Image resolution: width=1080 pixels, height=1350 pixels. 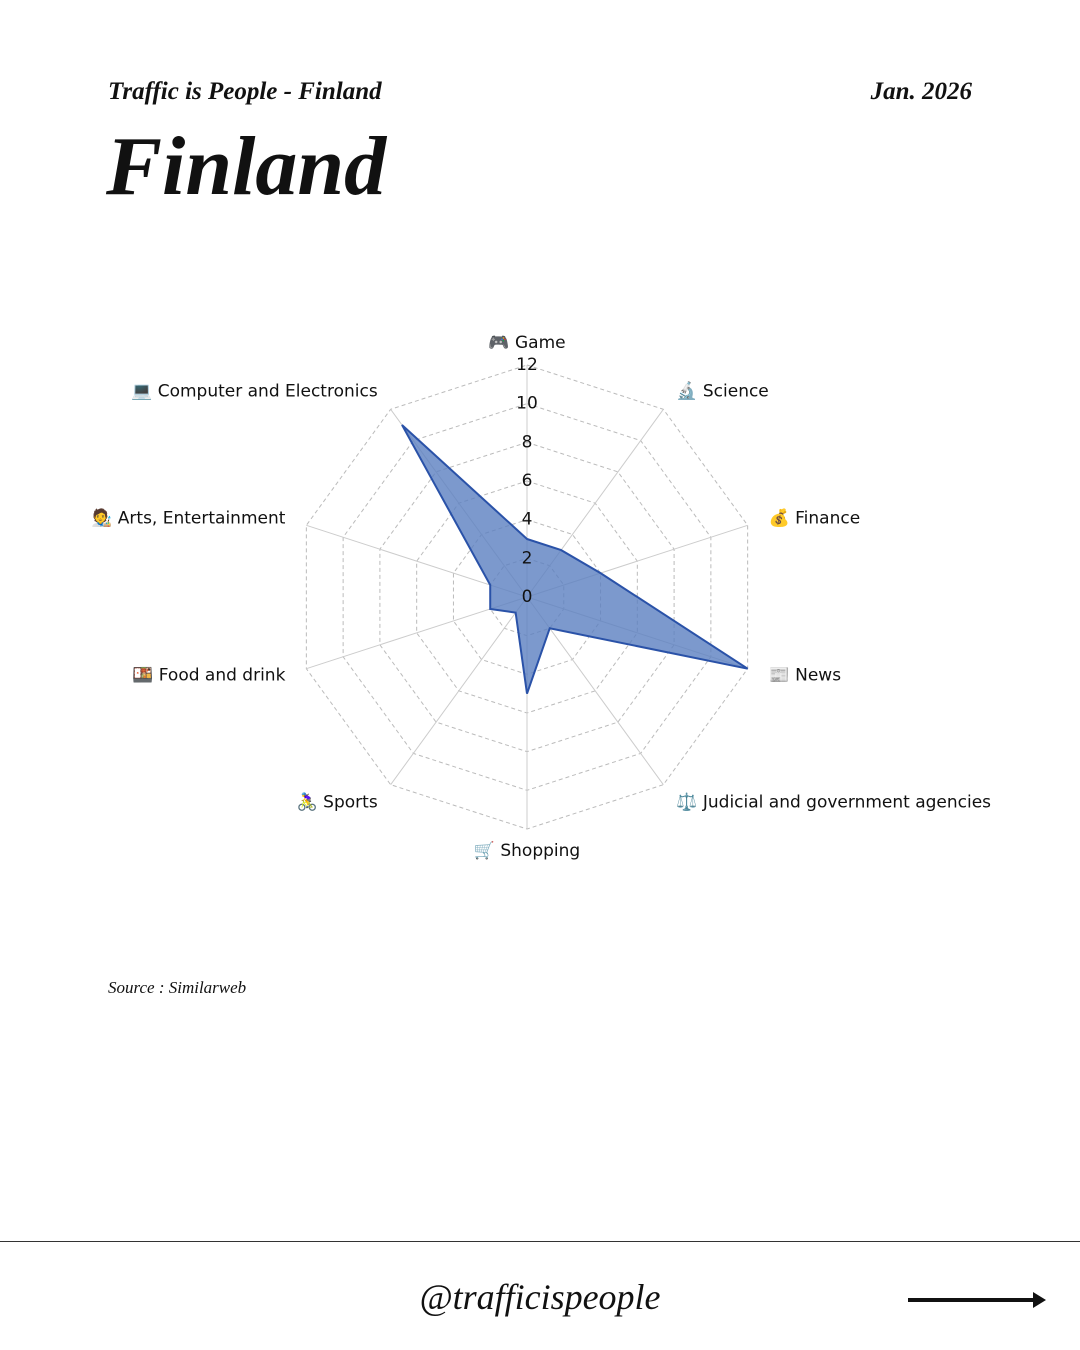 I want to click on r-tick-label: 4, so click(x=527, y=520).